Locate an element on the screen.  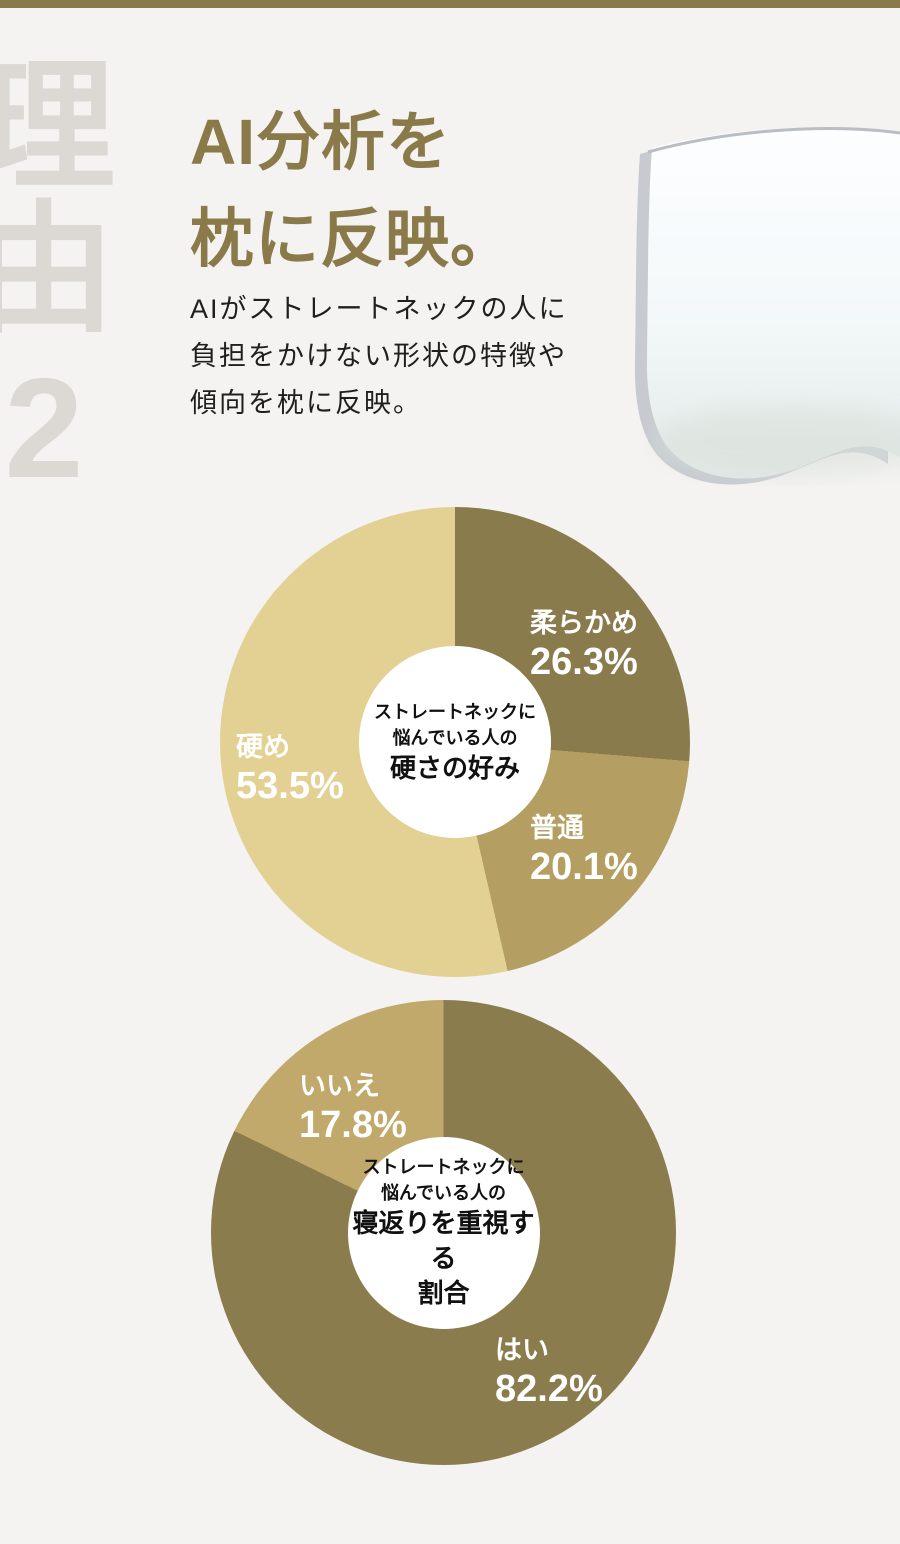
lead-text: AIがストレートネックの人に 負担をかけない形状の特徴や 傾向を枕に反映。 is located at coordinates (379, 356).